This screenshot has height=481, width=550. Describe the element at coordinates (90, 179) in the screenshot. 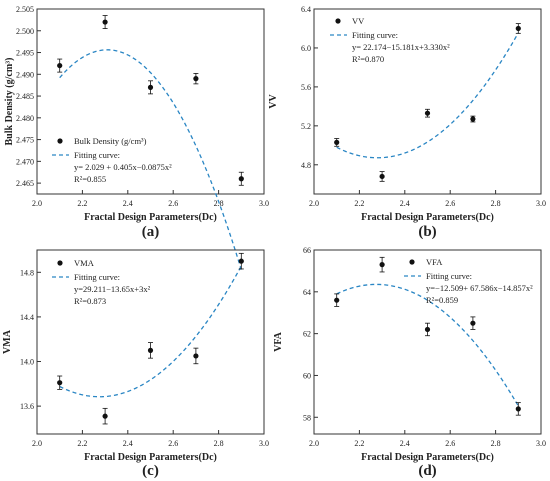

I see `legend-r-squared: R²=0.855` at that location.